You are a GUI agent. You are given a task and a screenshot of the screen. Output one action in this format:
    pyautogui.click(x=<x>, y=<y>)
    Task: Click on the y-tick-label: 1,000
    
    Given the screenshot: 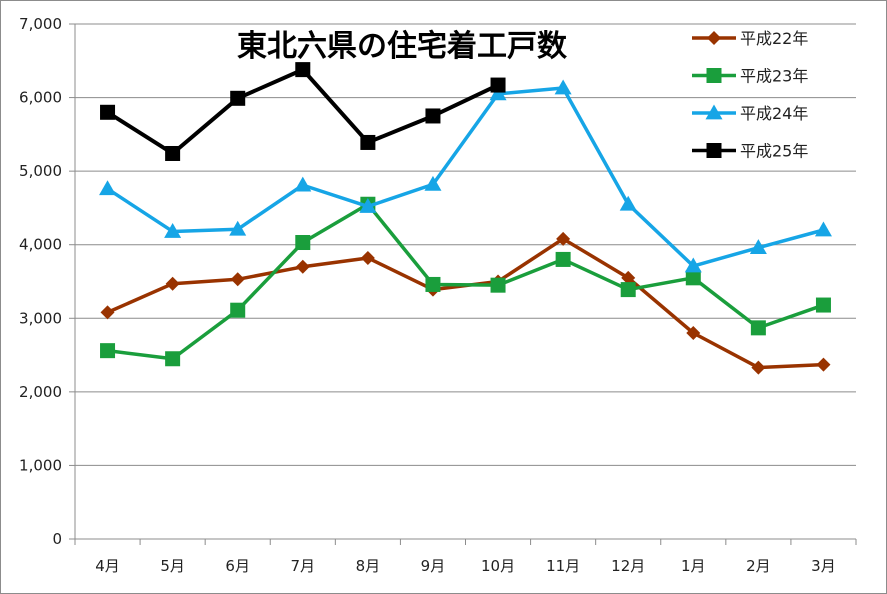 What is the action you would take?
    pyautogui.click(x=40, y=465)
    